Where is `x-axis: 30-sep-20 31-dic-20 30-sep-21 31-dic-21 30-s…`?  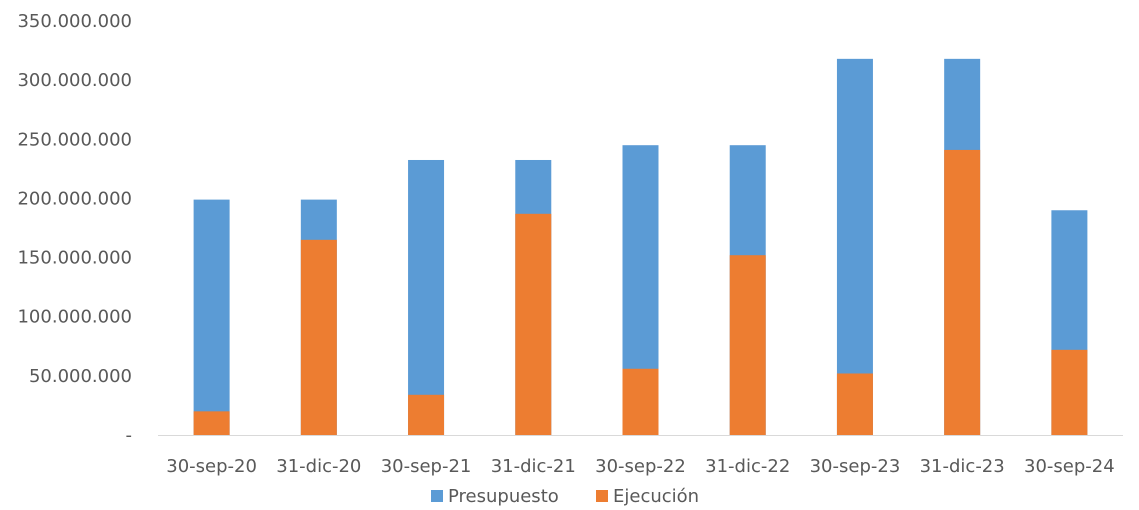
x-axis: 30-sep-20 31-dic-20 30-sep-21 31-dic-21 30-s… is located at coordinates (640, 466).